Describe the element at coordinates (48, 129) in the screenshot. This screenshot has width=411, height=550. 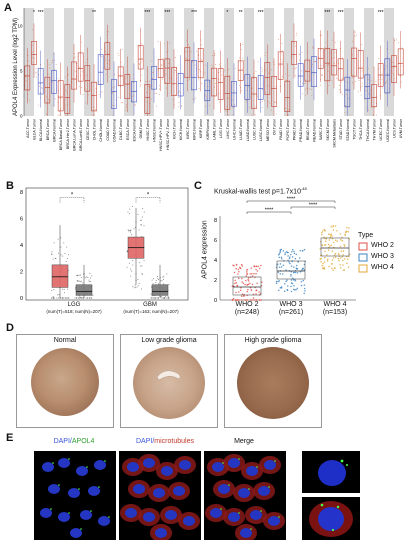
I see `panel-a-xlabel: BRCA.Tumor` at that location.